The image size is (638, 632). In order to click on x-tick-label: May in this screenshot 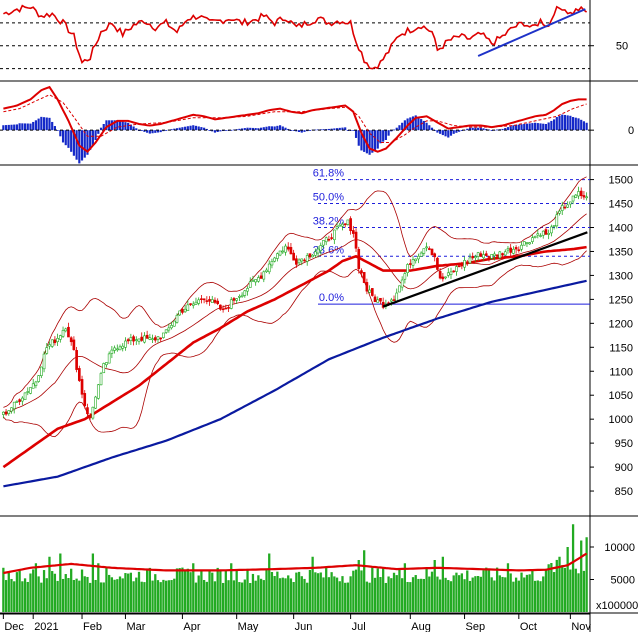, I will do `click(248, 626)`.